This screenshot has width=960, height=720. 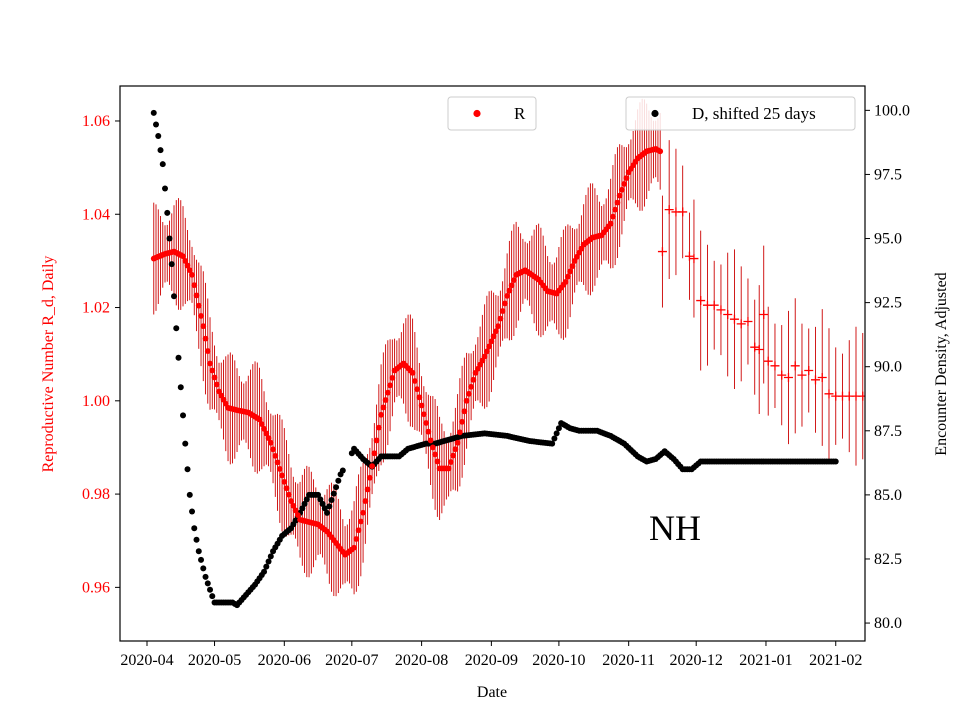 I want to click on y-right-tick-label: 92.5, so click(x=888, y=303).